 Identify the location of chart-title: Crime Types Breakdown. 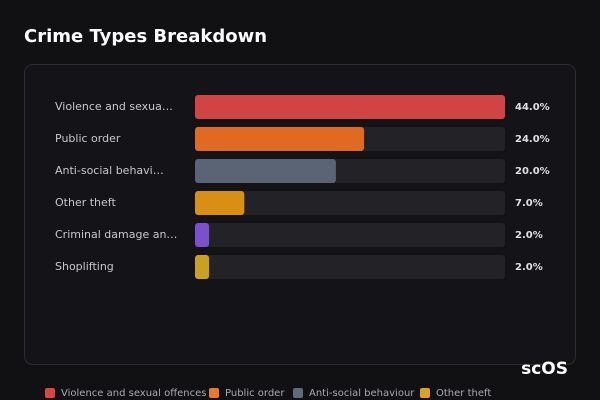
(145, 36).